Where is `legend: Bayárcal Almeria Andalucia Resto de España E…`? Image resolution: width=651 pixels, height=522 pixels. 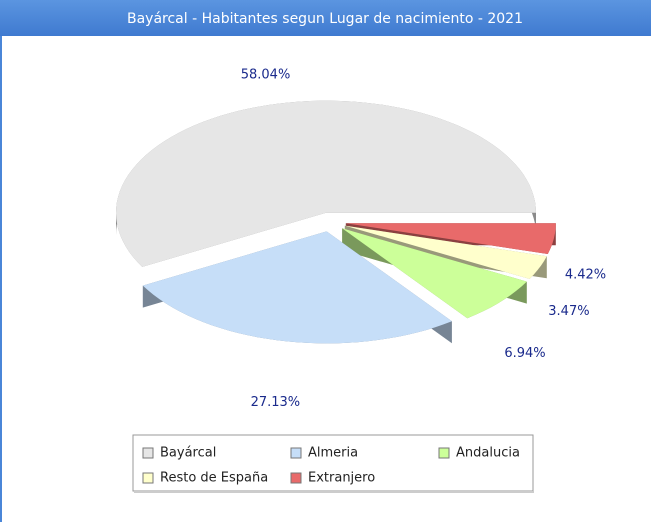 legend: Bayárcal Almeria Andalucia Resto de España E… is located at coordinates (331, 466).